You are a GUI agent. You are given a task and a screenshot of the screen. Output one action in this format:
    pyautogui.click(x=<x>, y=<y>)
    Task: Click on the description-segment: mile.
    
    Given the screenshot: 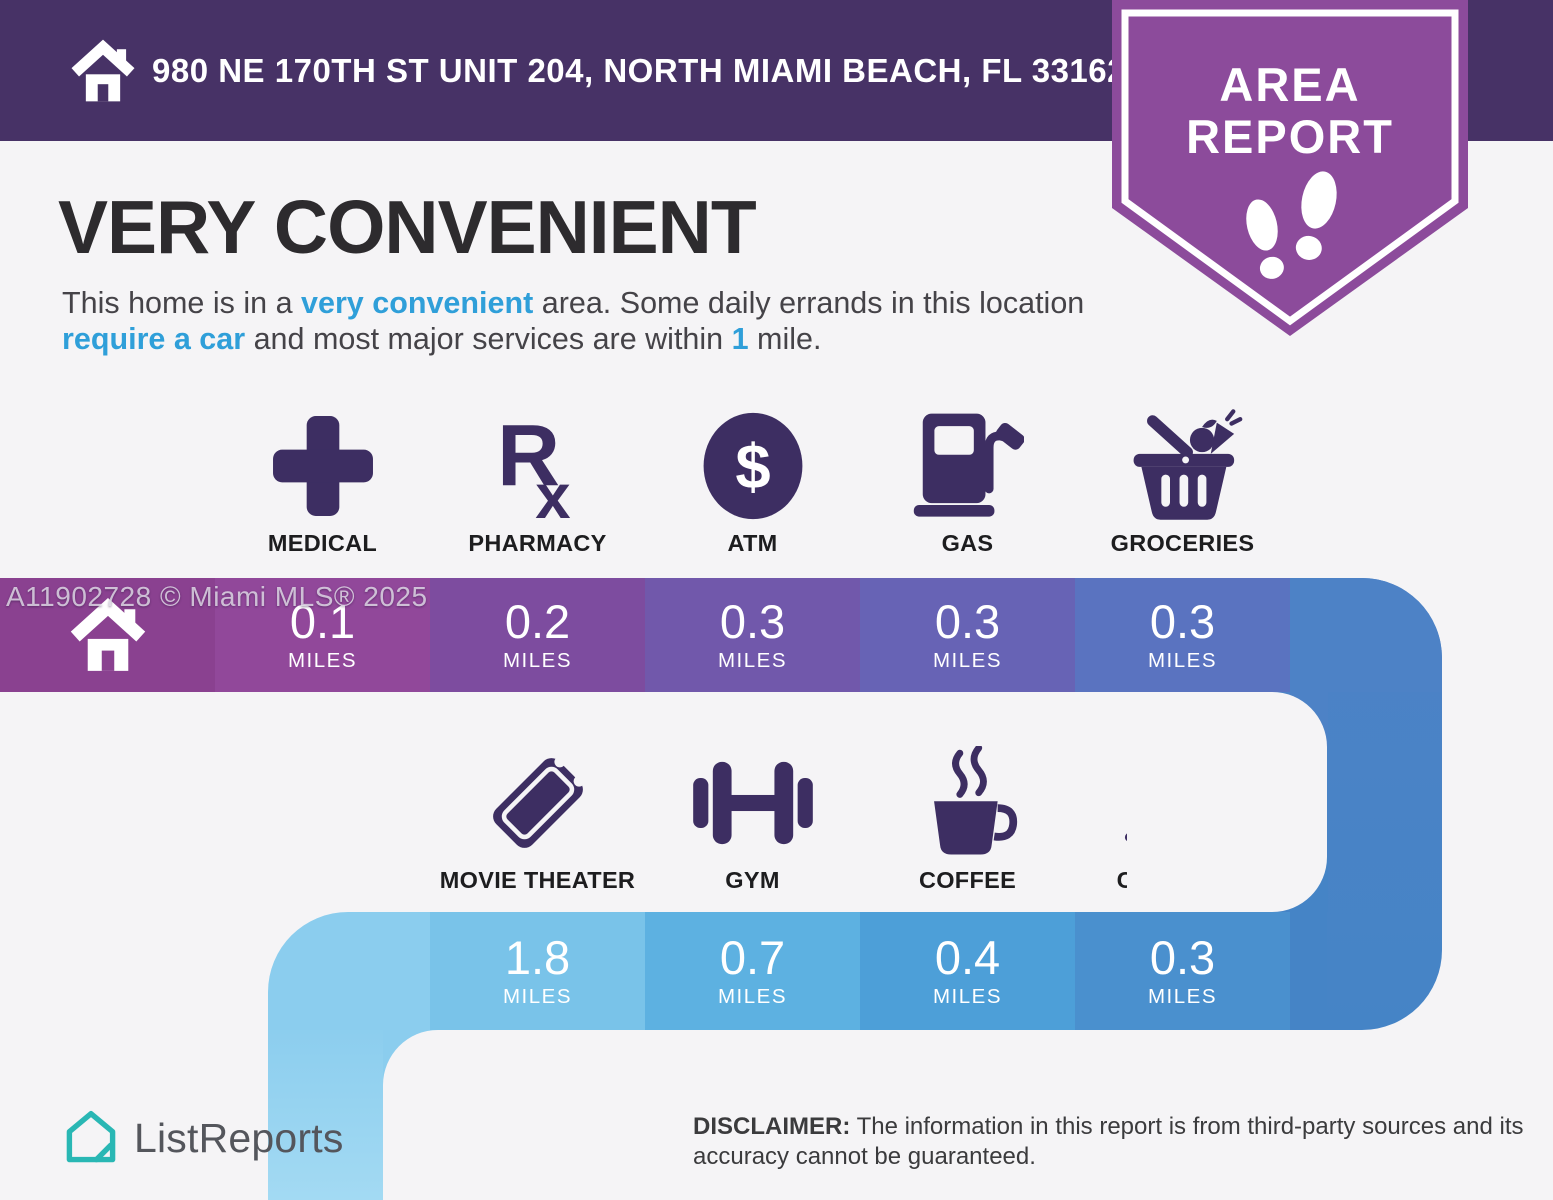 What is the action you would take?
    pyautogui.click(x=785, y=338)
    